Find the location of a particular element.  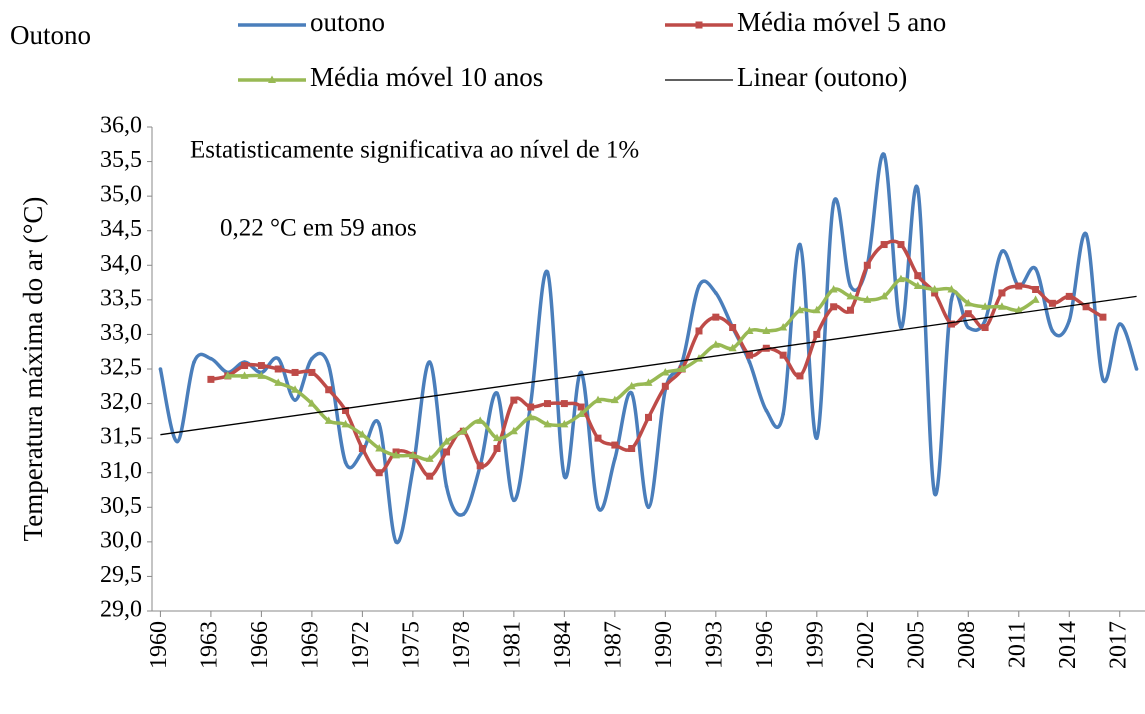

y-tick-label: 30,0 is located at coordinates (121, 540).